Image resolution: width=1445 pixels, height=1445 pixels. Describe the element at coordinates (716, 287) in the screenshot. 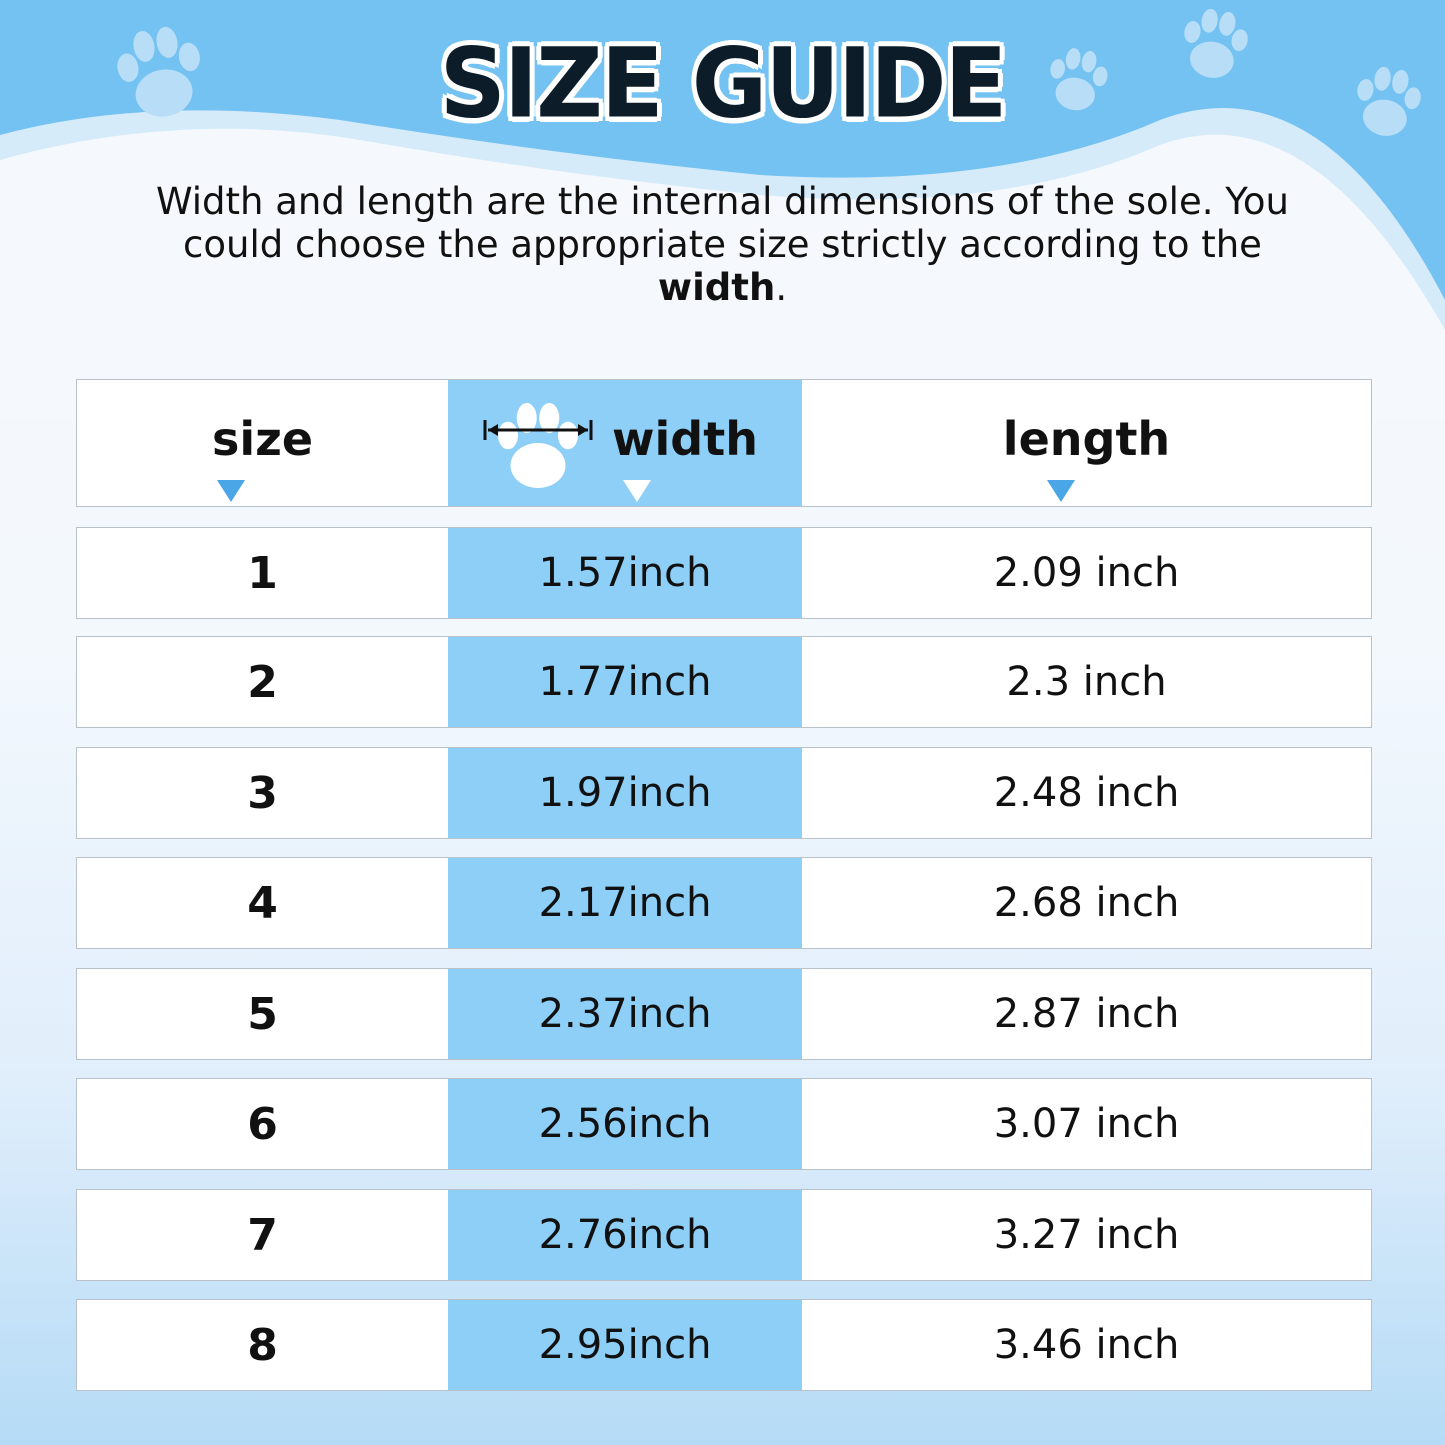

I see `intro-bold-word: width` at that location.